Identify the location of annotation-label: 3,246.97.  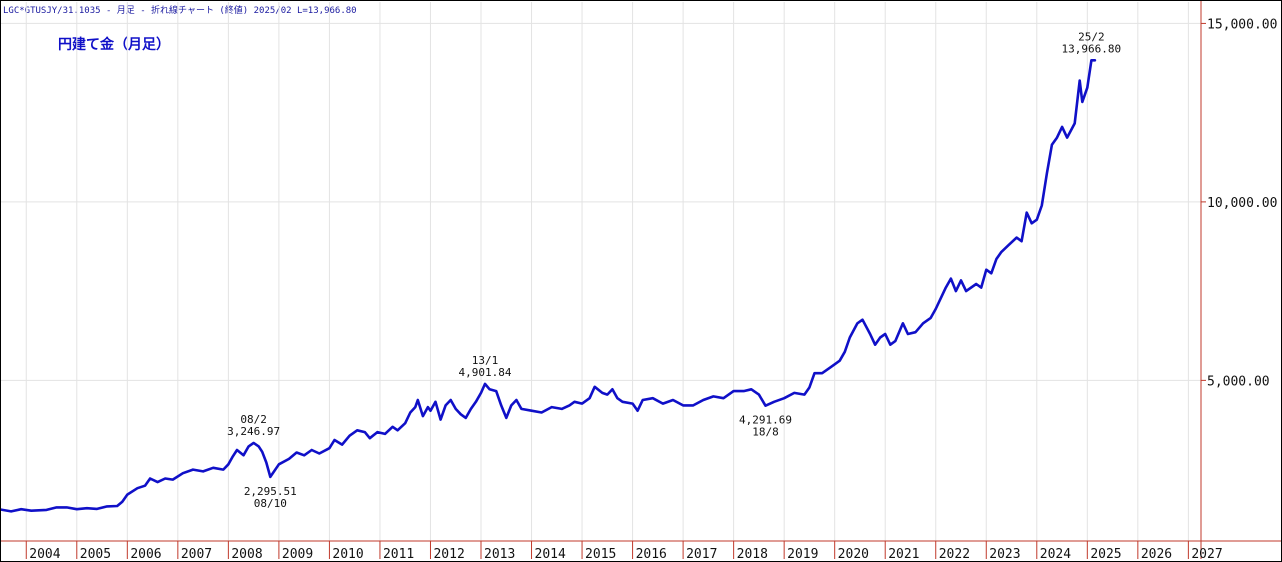
(253, 431).